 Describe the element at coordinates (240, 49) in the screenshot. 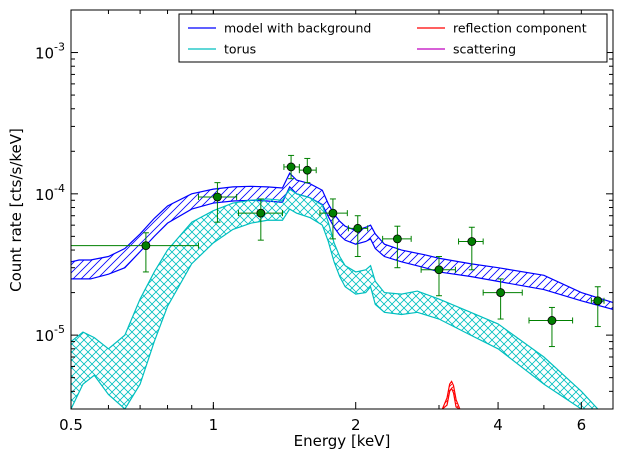

I see `legend-label-torus: torus` at that location.